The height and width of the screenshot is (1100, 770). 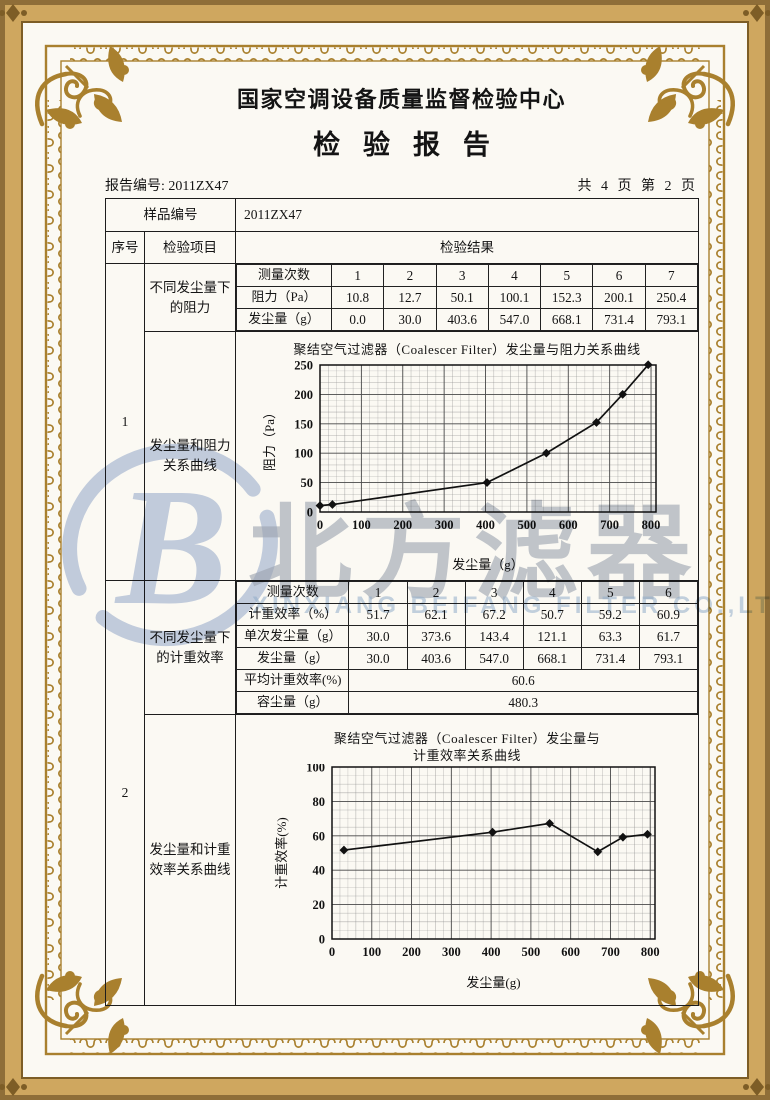 What do you see at coordinates (523, 702) in the screenshot?
I see `dust-capacity-value: 480.3` at bounding box center [523, 702].